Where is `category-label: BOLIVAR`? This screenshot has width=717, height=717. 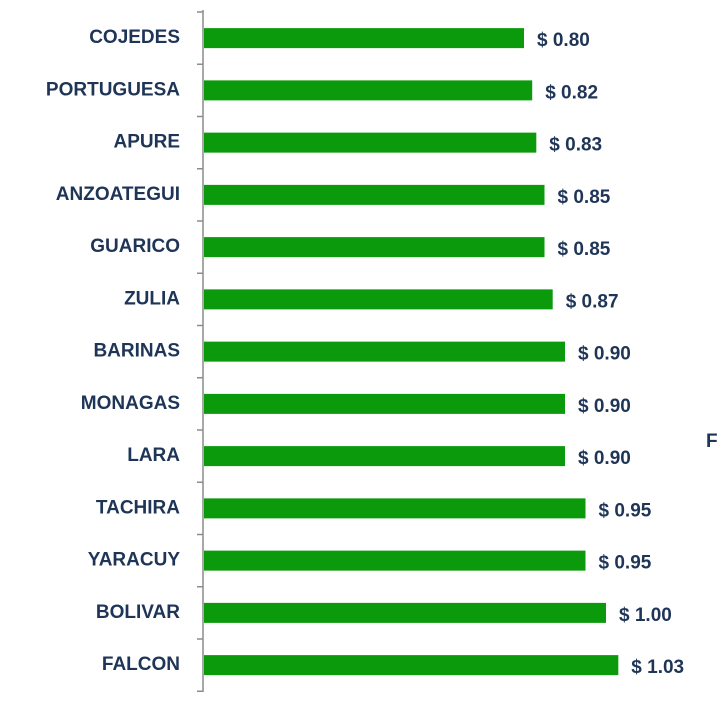 category-label: BOLIVAR is located at coordinates (138, 612).